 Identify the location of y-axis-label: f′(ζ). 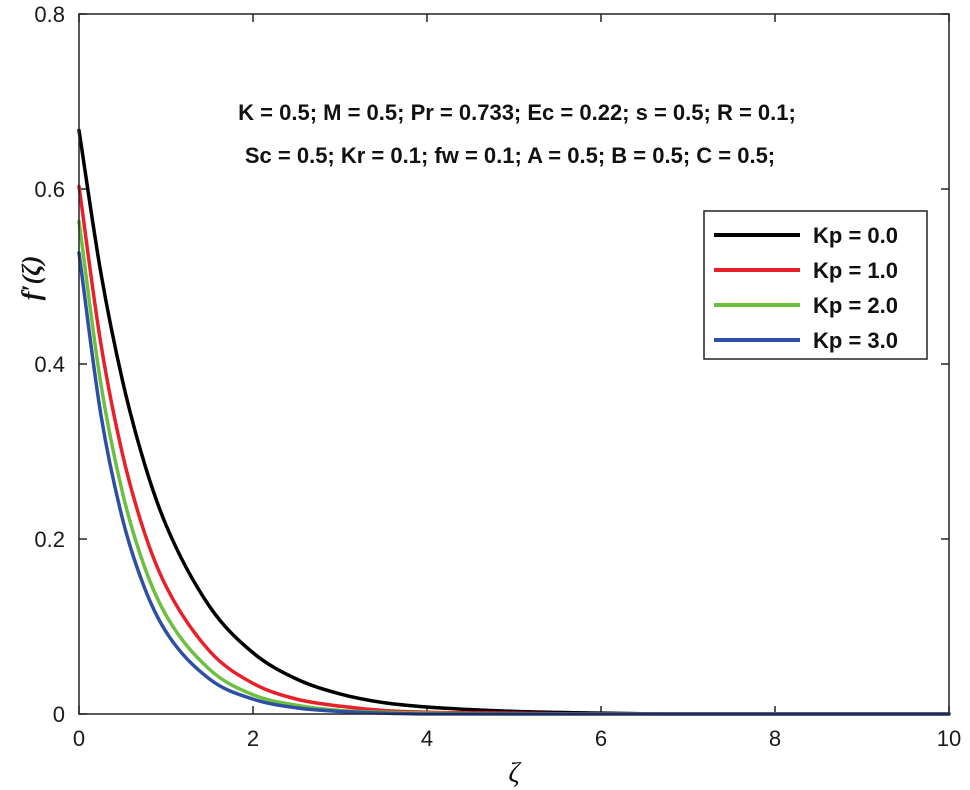
(31, 278).